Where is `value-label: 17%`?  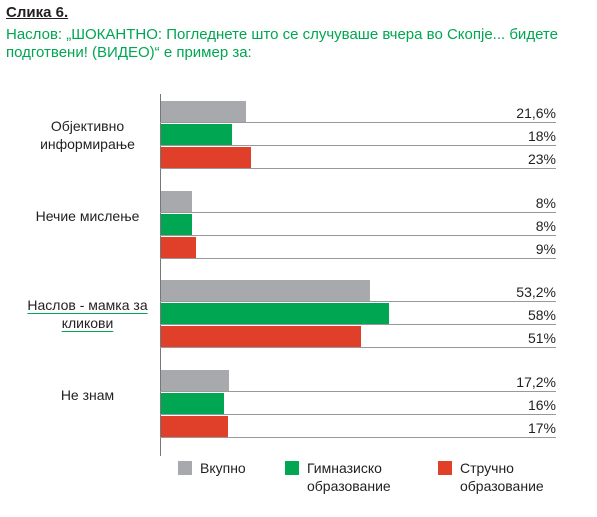
value-label: 17% is located at coordinates (541, 427).